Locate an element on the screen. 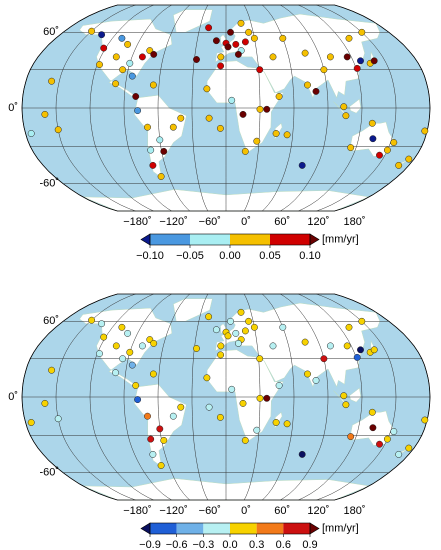 Image resolution: width=441 pixels, height=550 pixels. colorbar-tick-label: −0.10 is located at coordinates (150, 256).